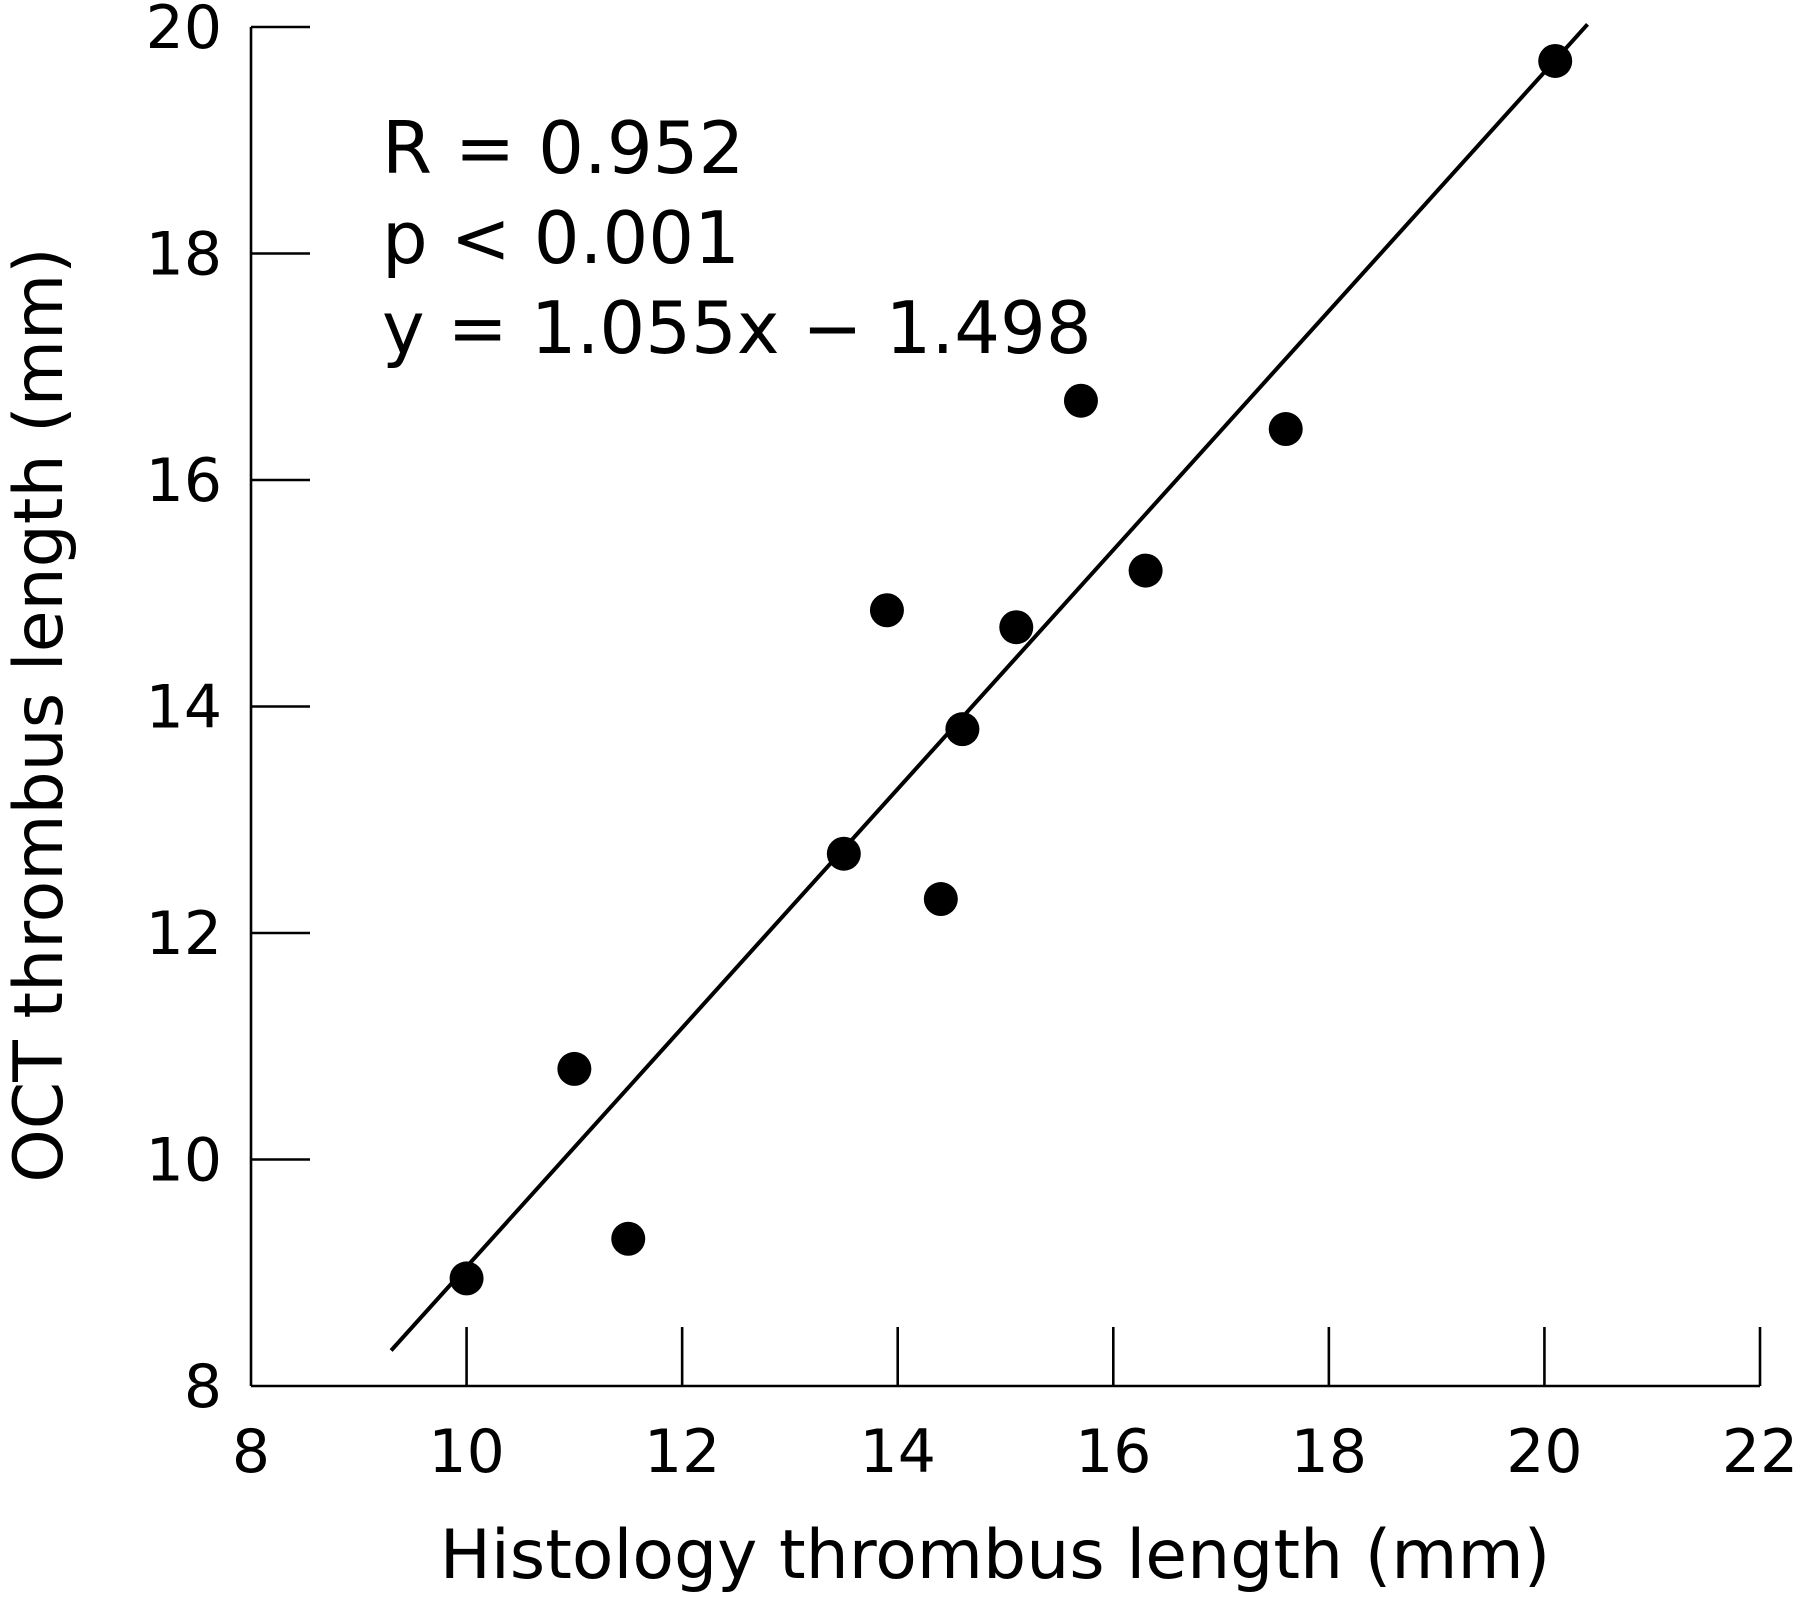 Image resolution: width=1800 pixels, height=1601 pixels. I want to click on x-tick-label: 18, so click(1329, 1452).